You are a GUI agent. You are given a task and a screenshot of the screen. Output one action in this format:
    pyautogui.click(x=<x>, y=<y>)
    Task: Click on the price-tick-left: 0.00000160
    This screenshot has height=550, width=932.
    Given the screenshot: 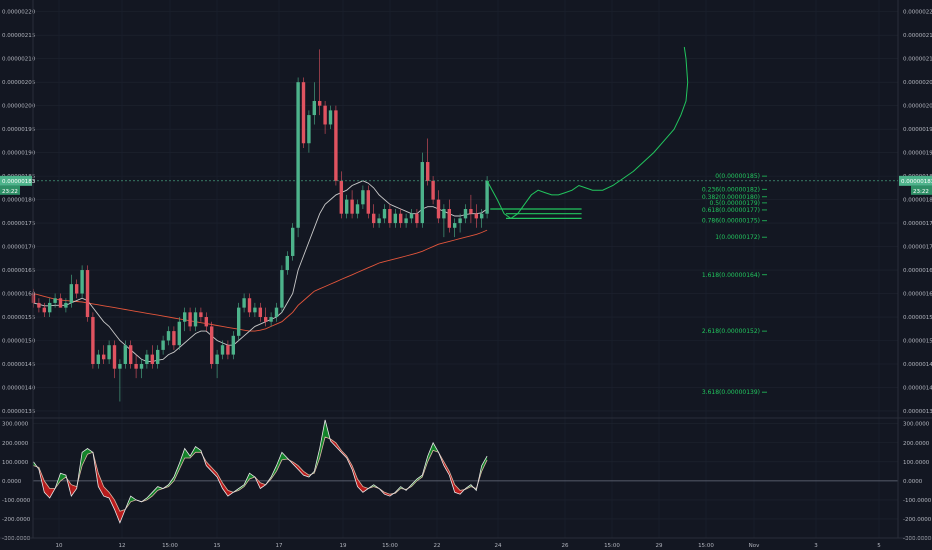 What is the action you would take?
    pyautogui.click(x=19, y=295)
    